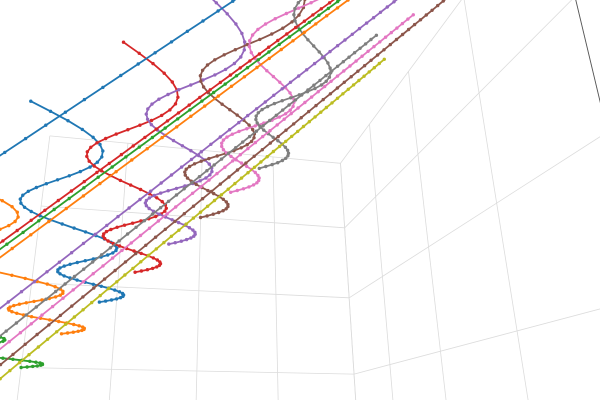  Describe the element at coordinates (381, 262) in the screenshot. I see `grid-line` at that location.